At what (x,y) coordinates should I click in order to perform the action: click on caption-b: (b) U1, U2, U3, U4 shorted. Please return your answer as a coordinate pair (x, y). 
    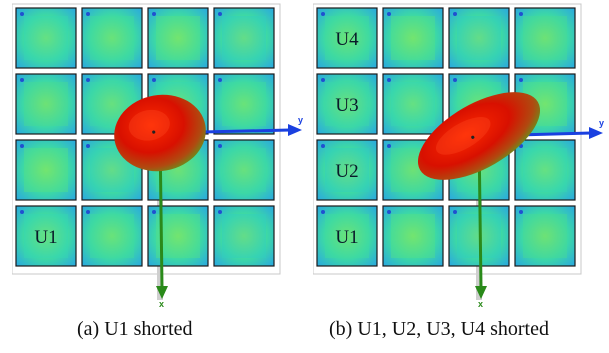
    Looking at the image, I should click on (439, 329).